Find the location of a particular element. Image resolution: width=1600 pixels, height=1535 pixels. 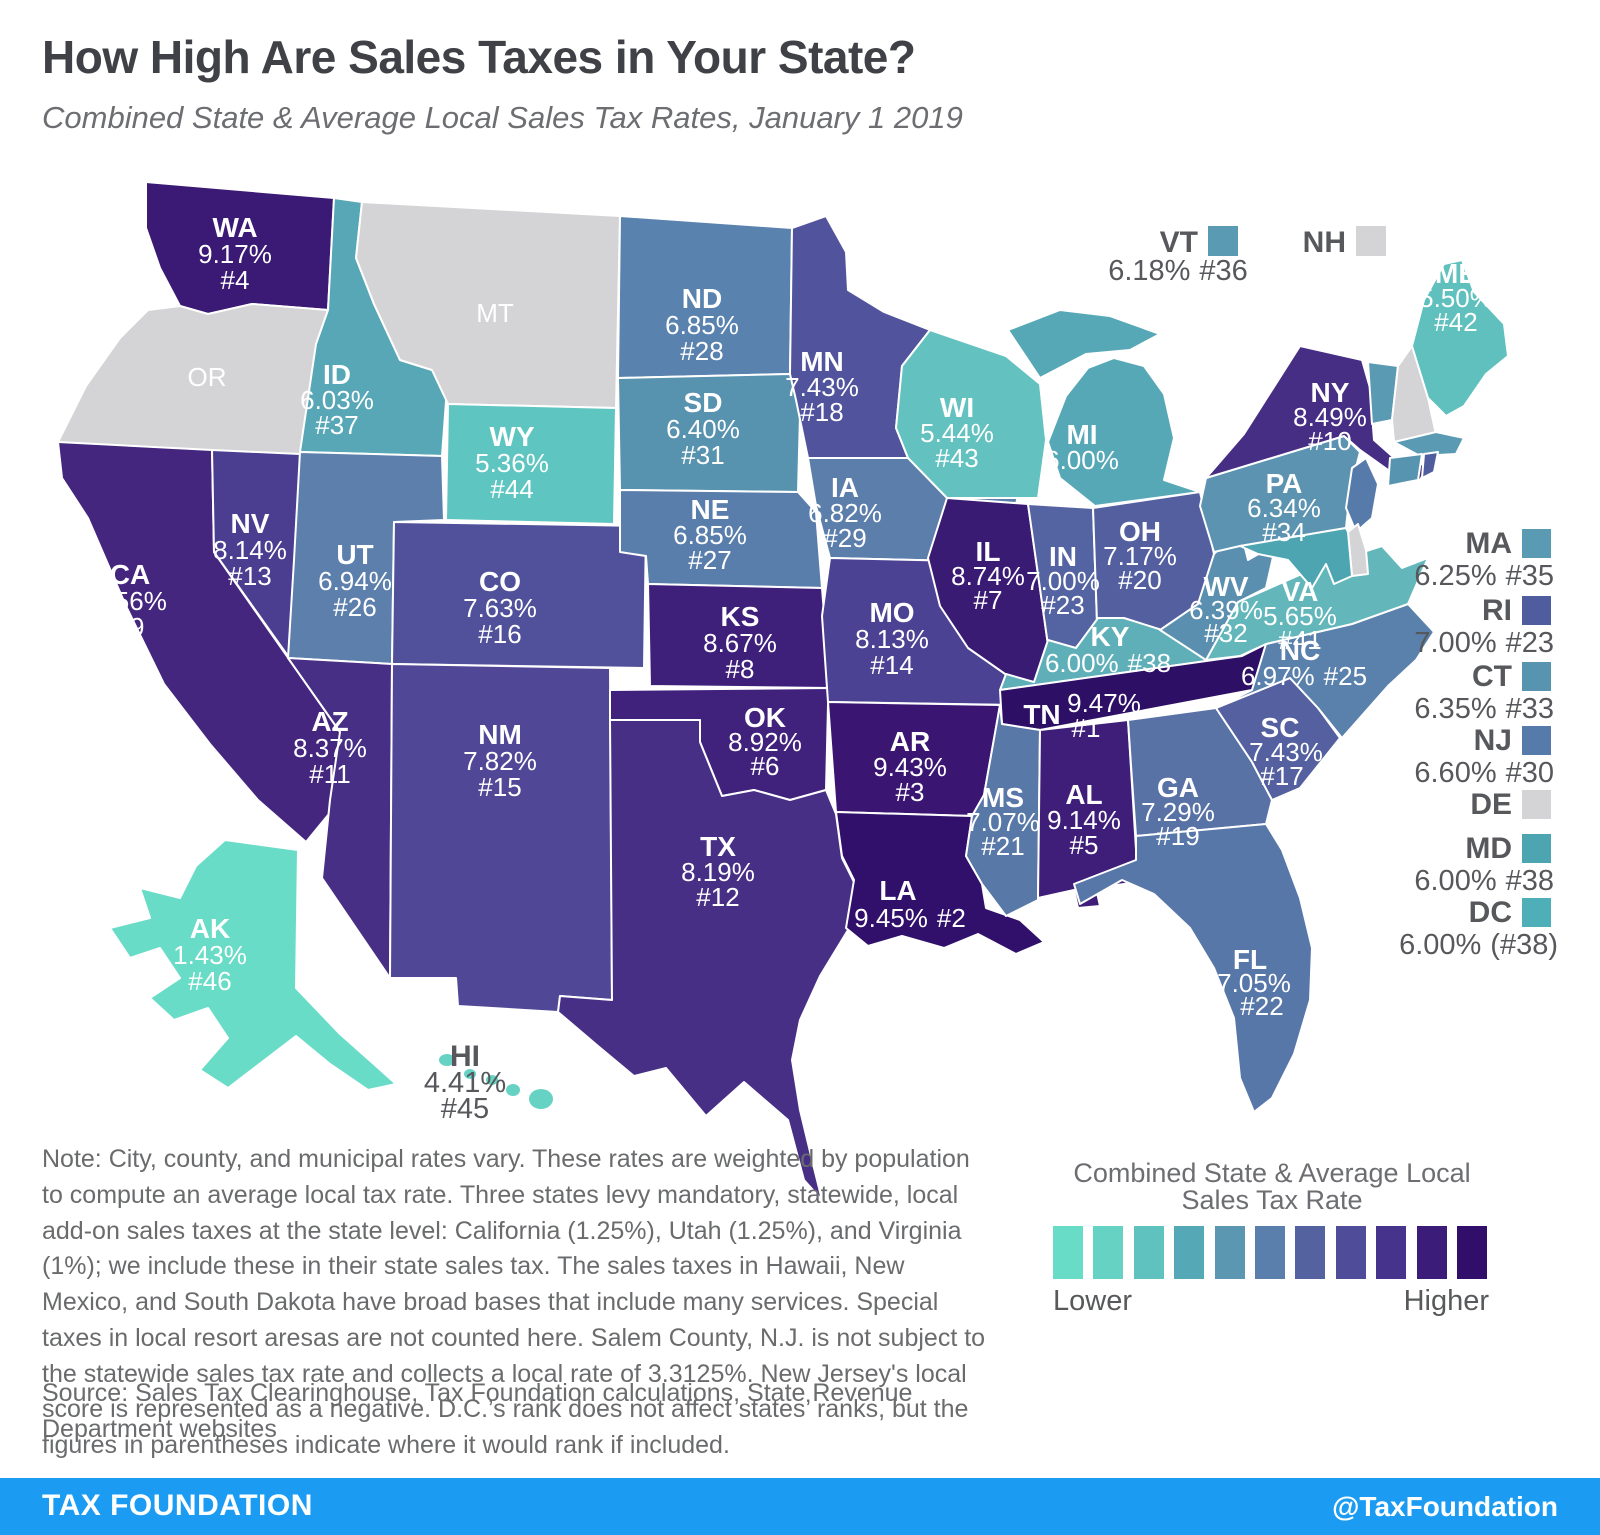

callout-ri-swatch is located at coordinates (1536, 610).